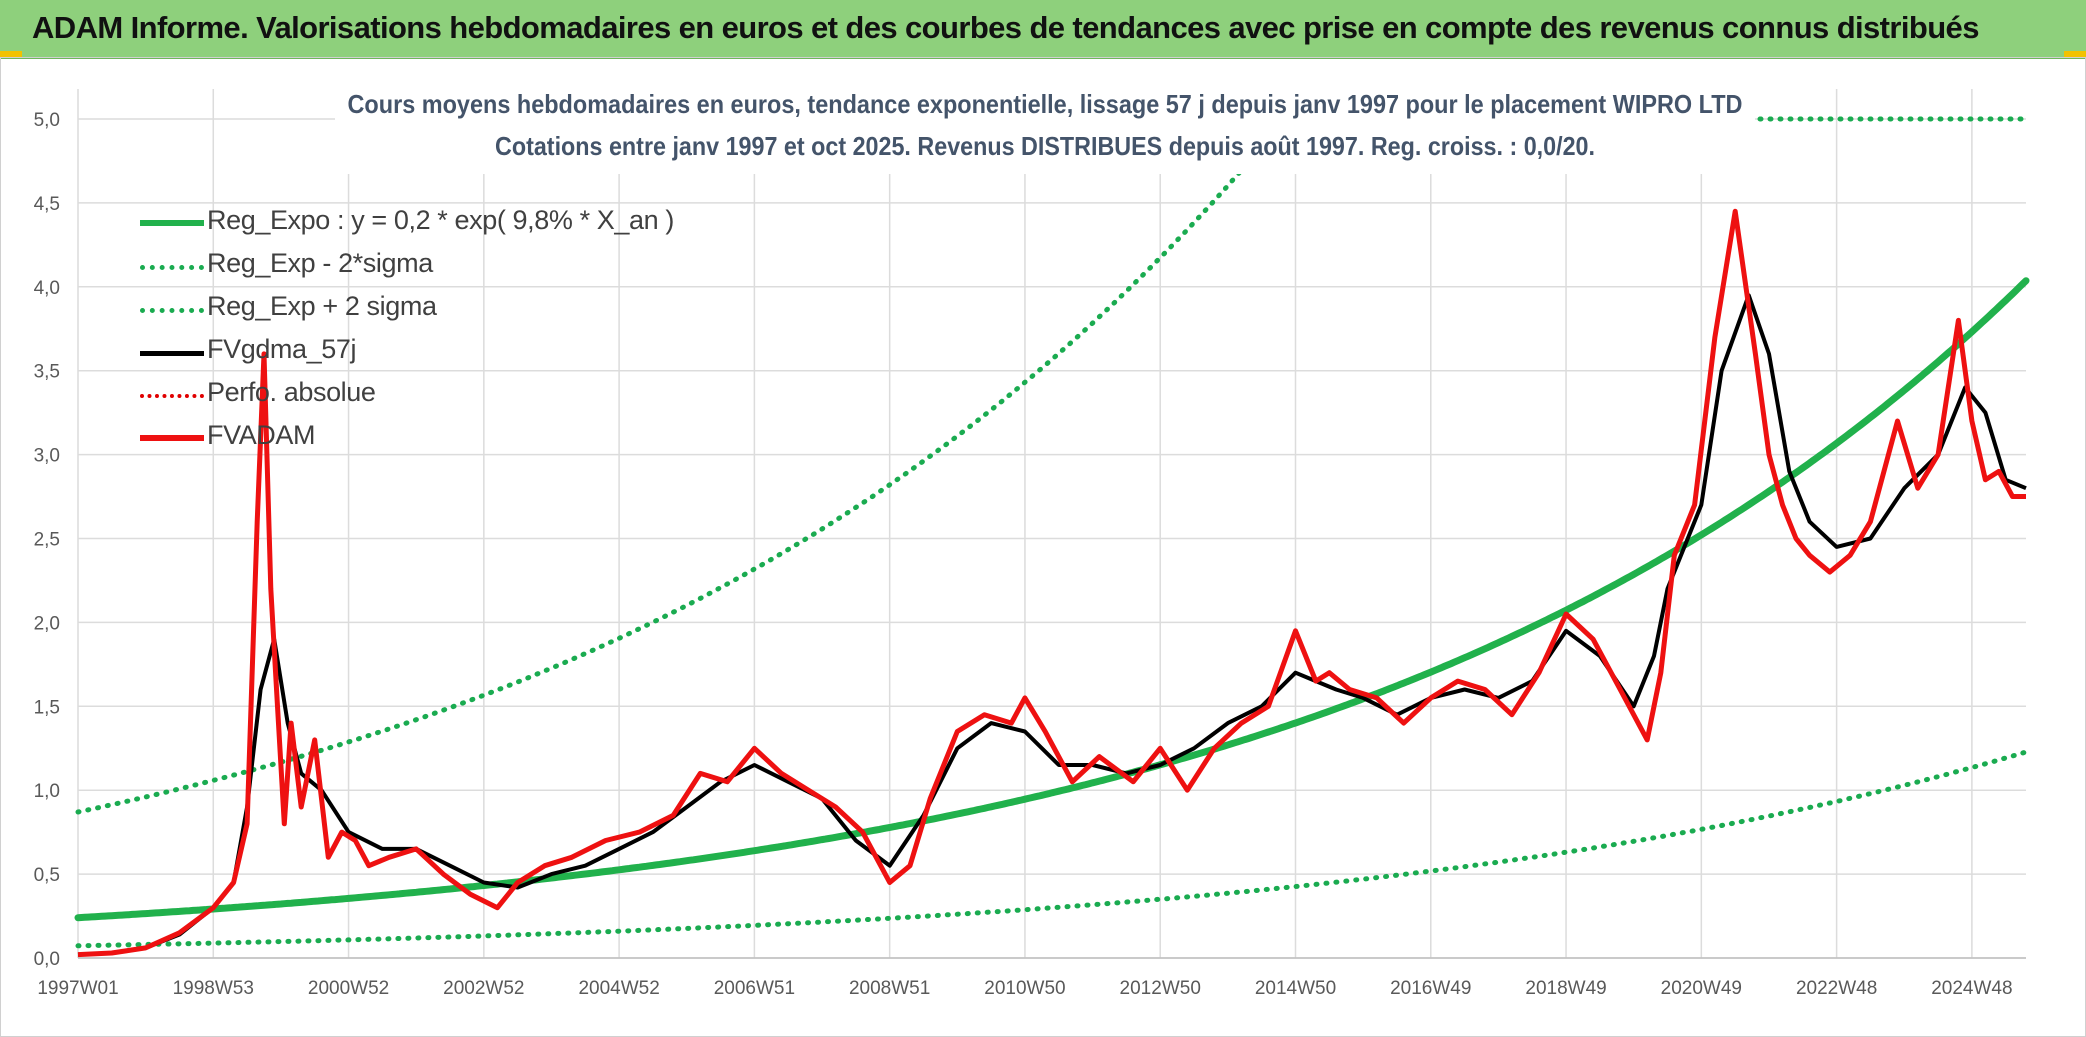 The width and height of the screenshot is (2086, 1037). What do you see at coordinates (1430, 988) in the screenshot?
I see `x-tick-label: 2016W49` at bounding box center [1430, 988].